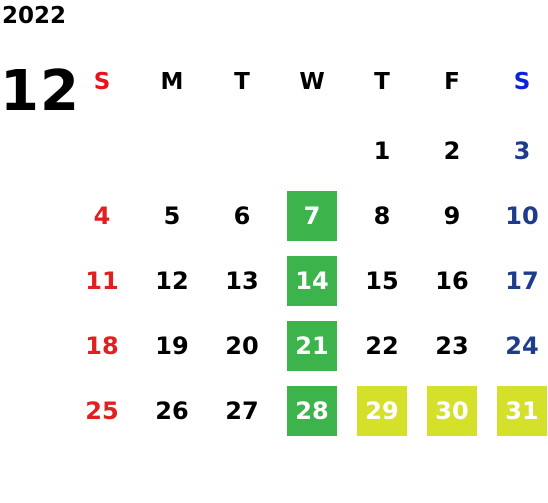 The width and height of the screenshot is (548, 503). I want to click on day-cell-25: 25, so click(102, 411).